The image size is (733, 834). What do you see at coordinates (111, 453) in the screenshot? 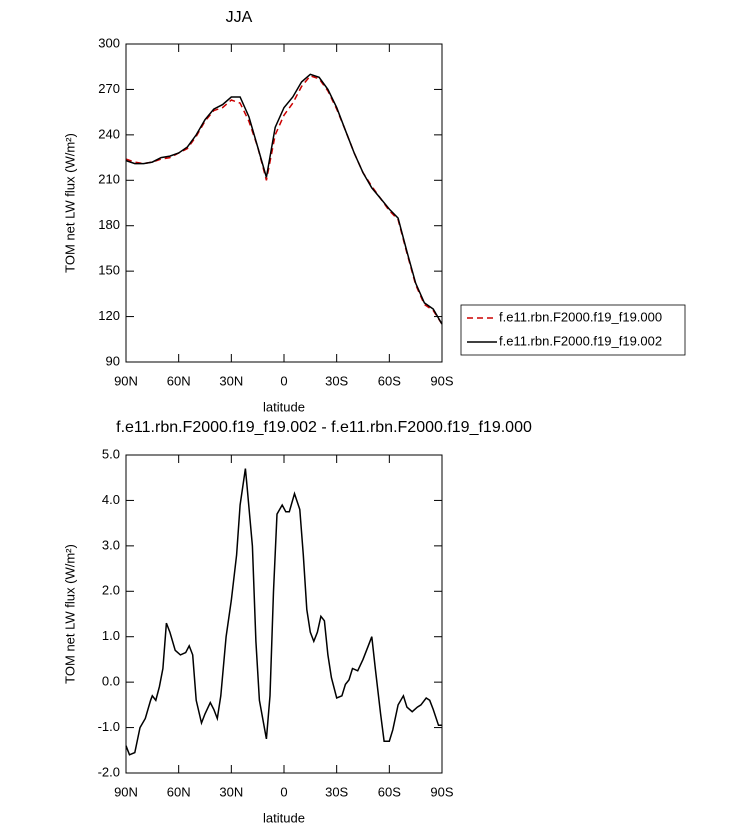
I see `y-tick-label: 5.0` at bounding box center [111, 453].